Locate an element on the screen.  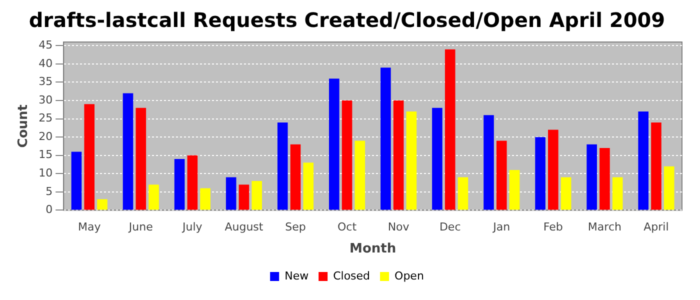
x-axis-title: Month is located at coordinates (373, 249).